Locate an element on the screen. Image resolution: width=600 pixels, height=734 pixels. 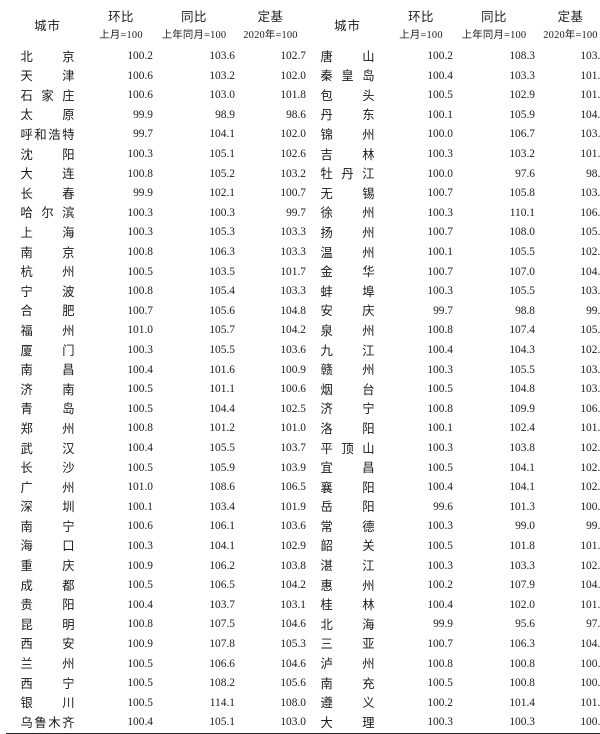
value-dingji-right: 100.0 is located at coordinates (590, 663).